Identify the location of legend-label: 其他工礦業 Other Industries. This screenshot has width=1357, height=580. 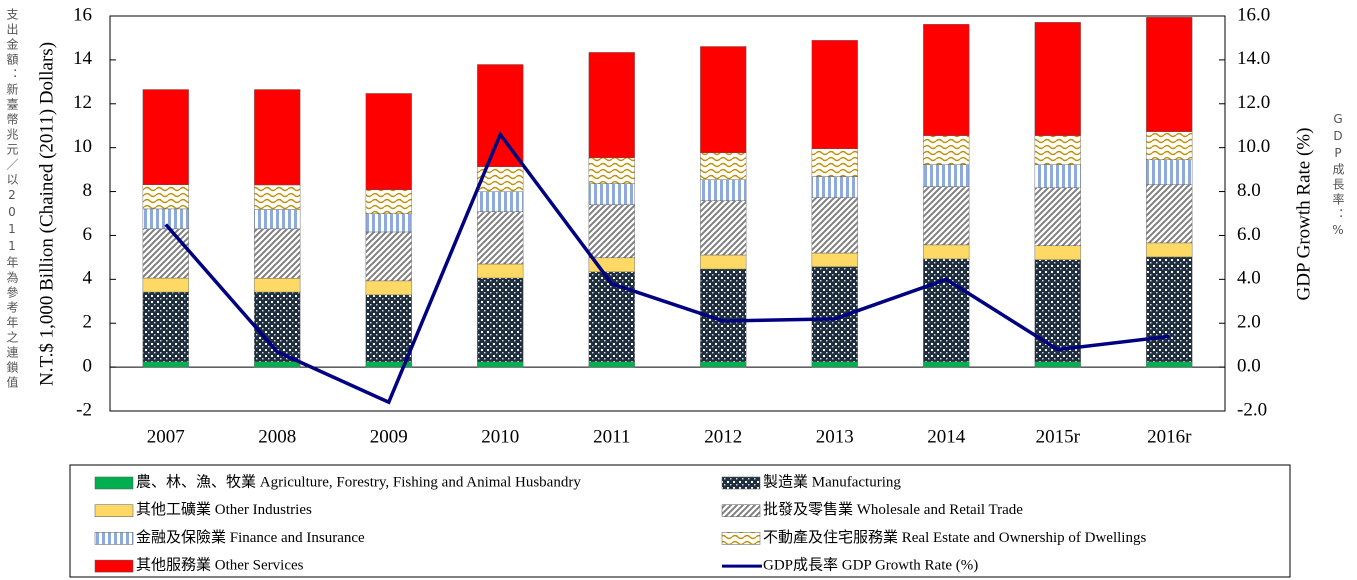
(224, 509).